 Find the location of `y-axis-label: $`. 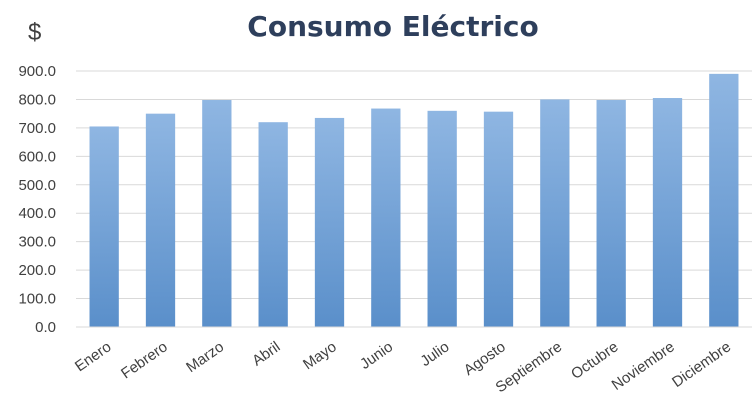

y-axis-label: $ is located at coordinates (34, 32).